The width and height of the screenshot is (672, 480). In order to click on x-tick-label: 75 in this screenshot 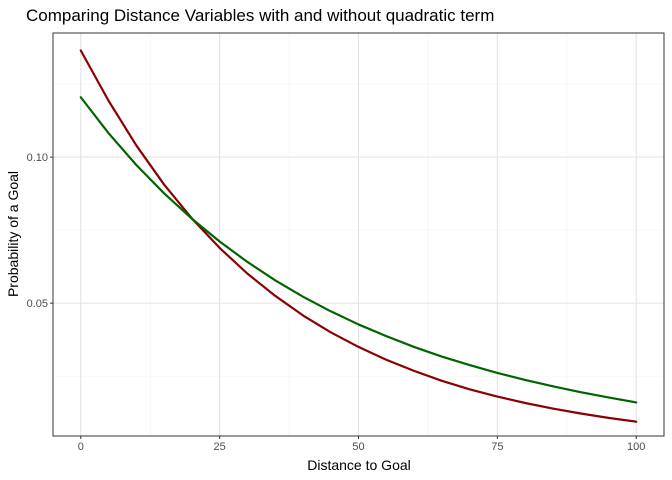, I will do `click(497, 447)`.